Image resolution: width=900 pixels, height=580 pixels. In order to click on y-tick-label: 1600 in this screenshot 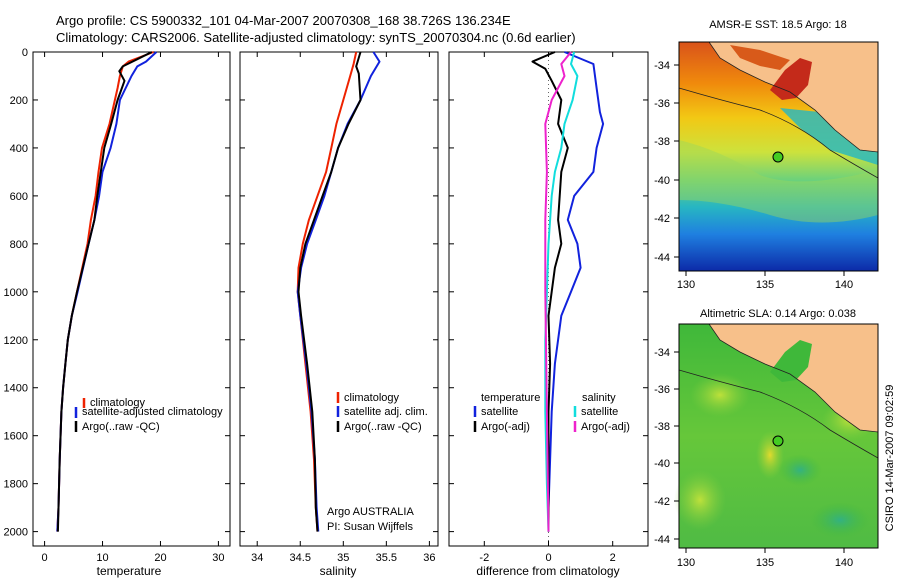, I will do `click(16, 437)`.